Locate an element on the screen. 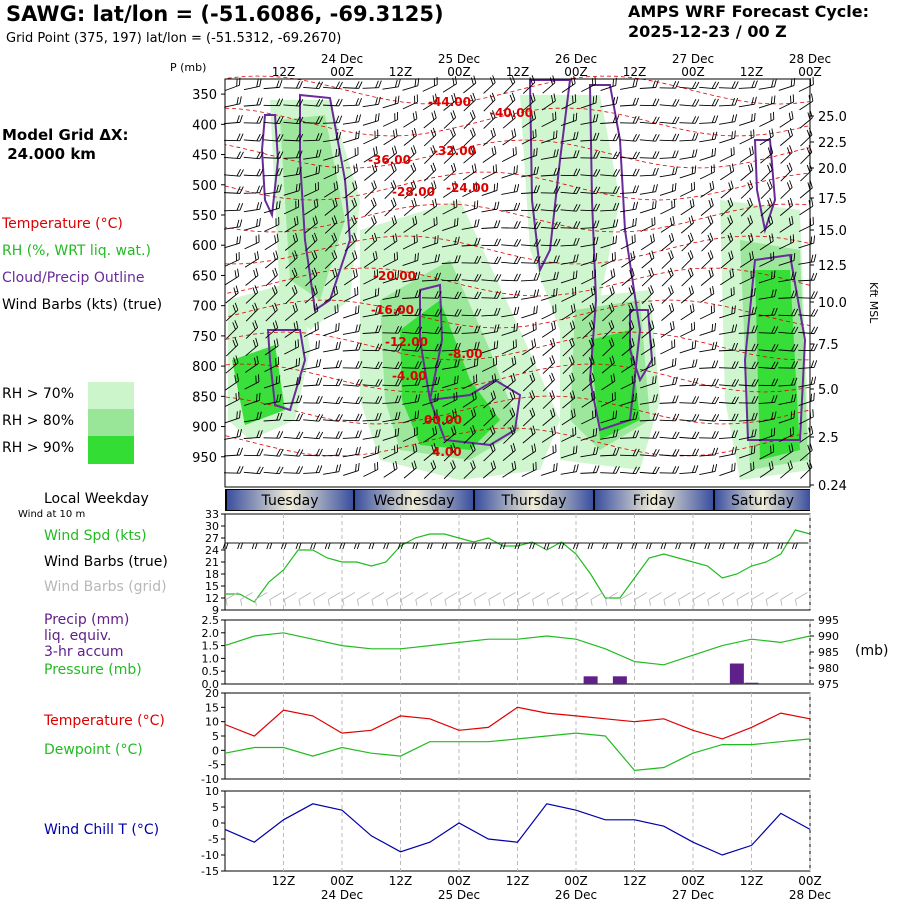 This screenshot has width=900, height=900. cycle-time: 2025-12-23 / 00 Z is located at coordinates (707, 31).